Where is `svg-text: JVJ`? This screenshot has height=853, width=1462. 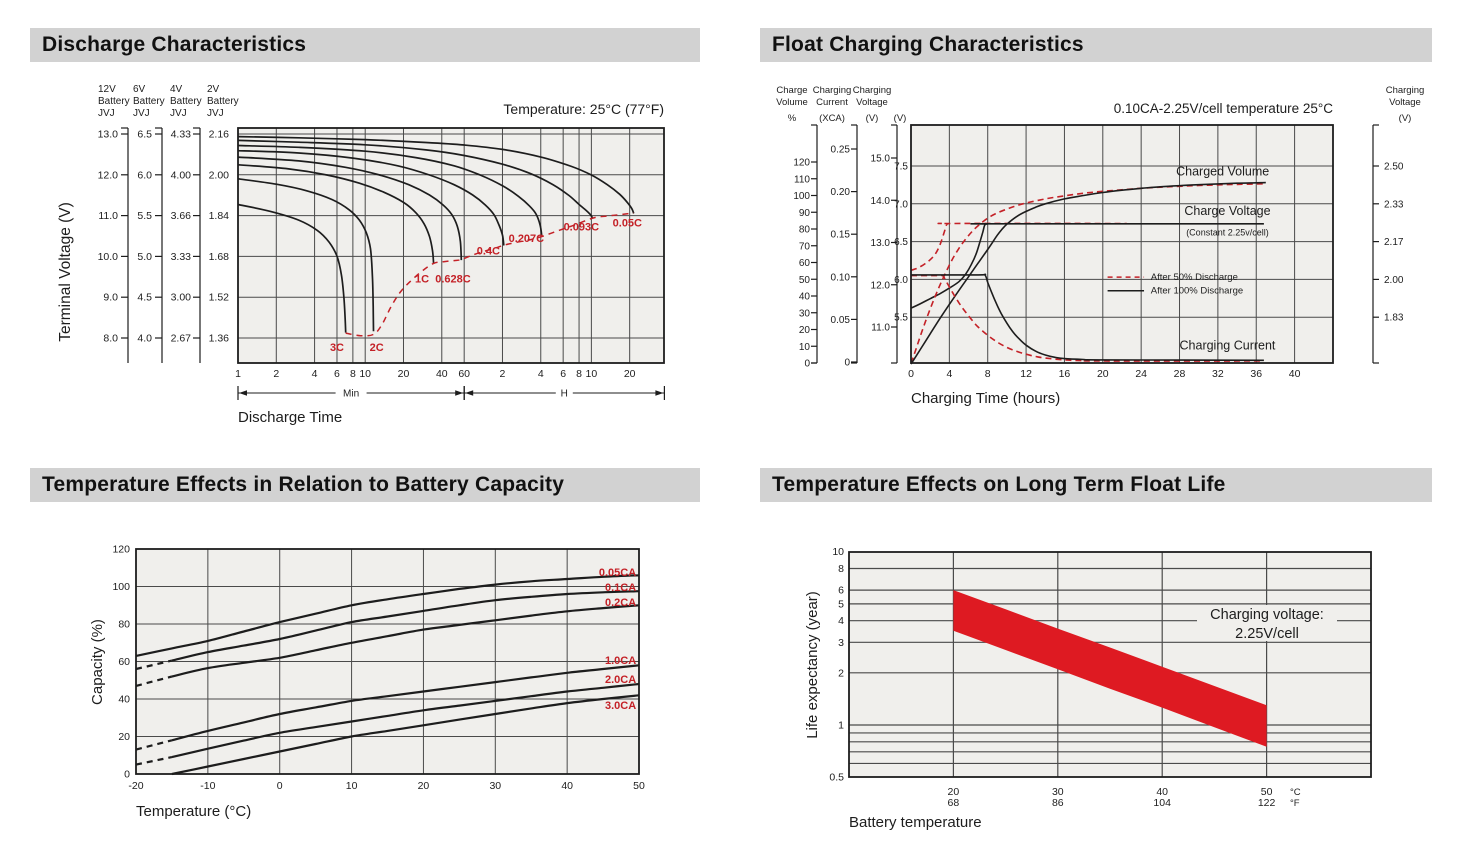
svg-text: JVJ is located at coordinates (141, 113).